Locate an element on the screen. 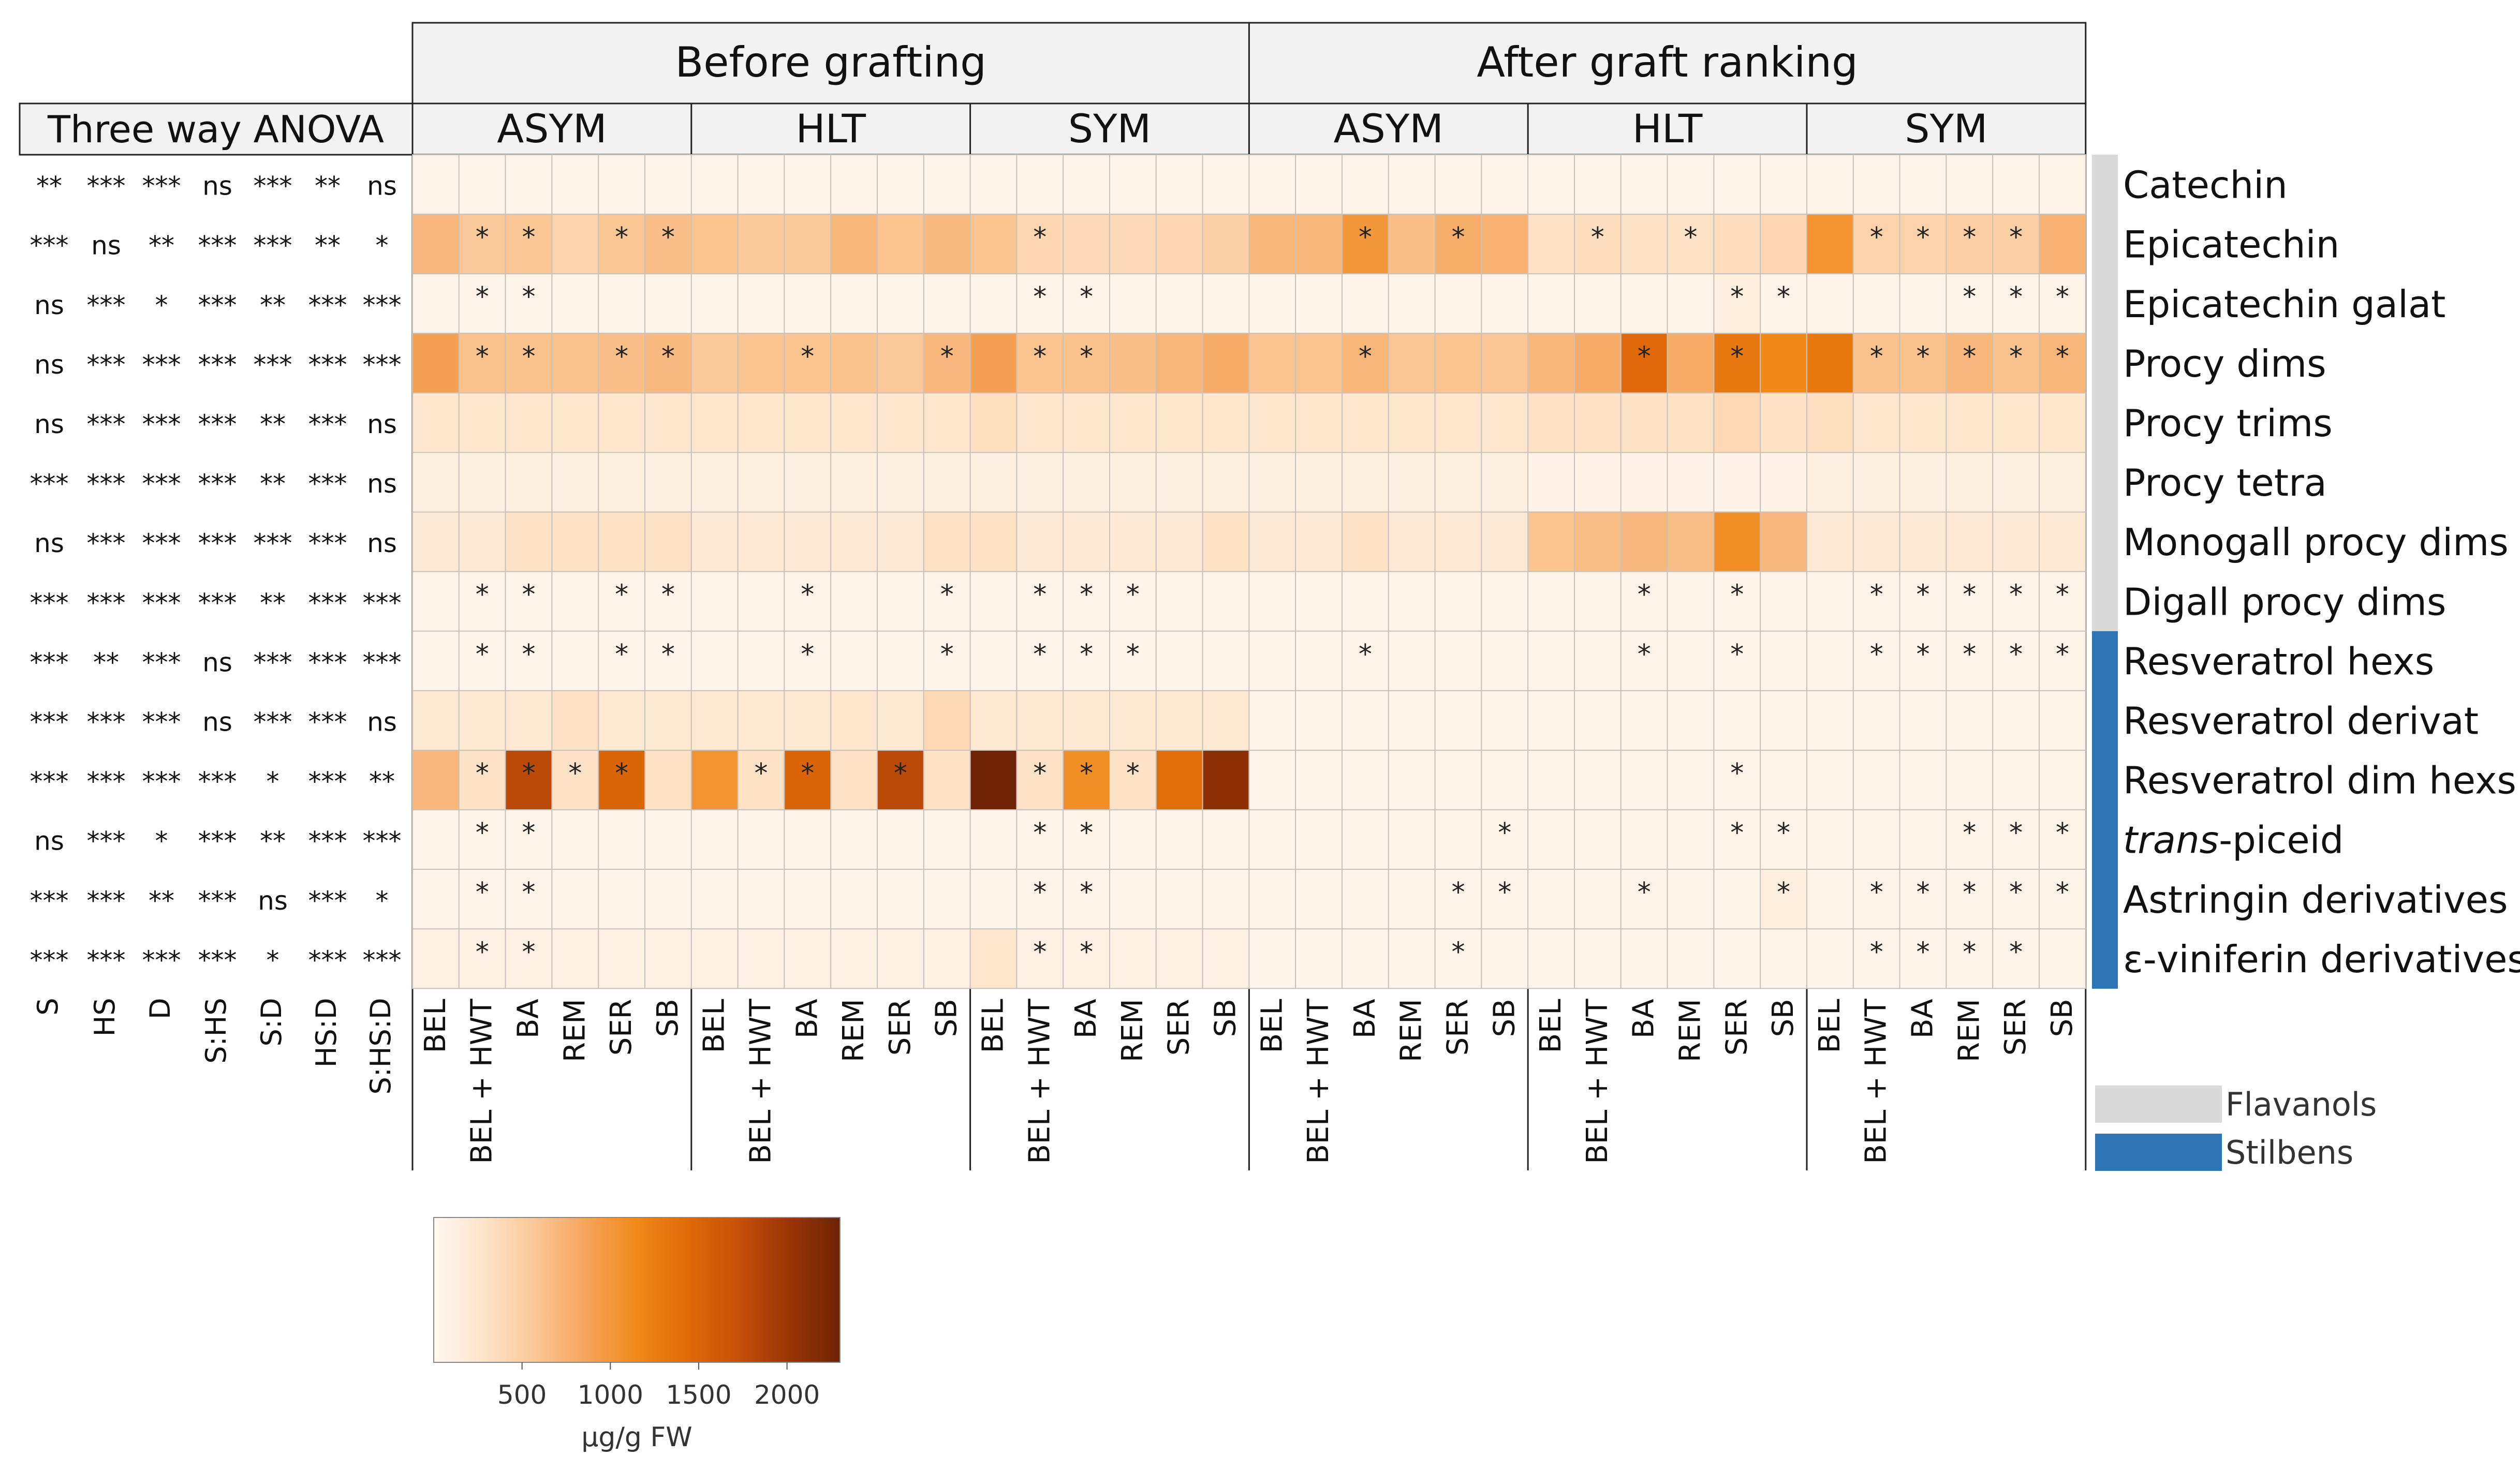  period-label: After graft ranking is located at coordinates (1667, 62).